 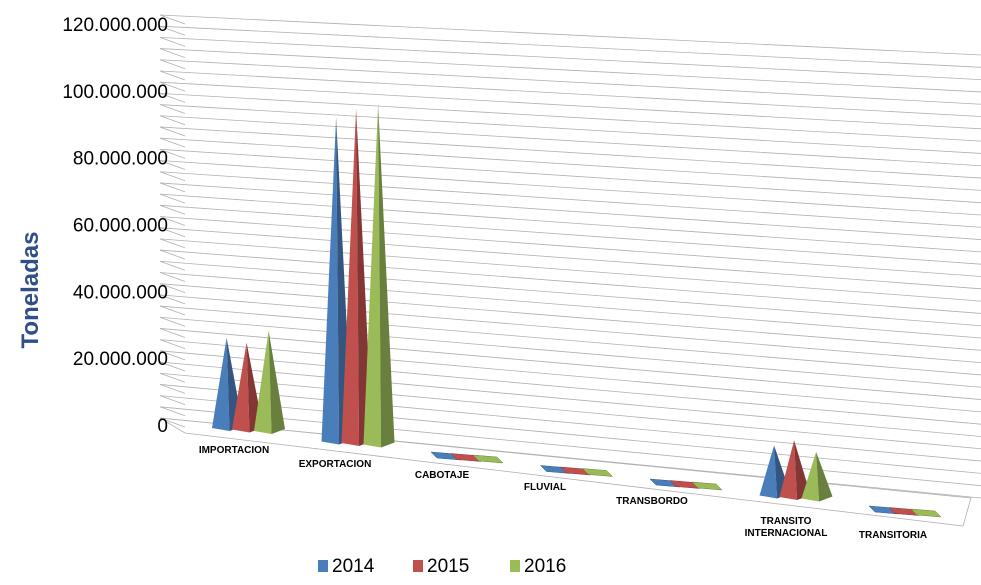 What do you see at coordinates (652, 501) in the screenshot?
I see `category-label: TRANSBORDO` at bounding box center [652, 501].